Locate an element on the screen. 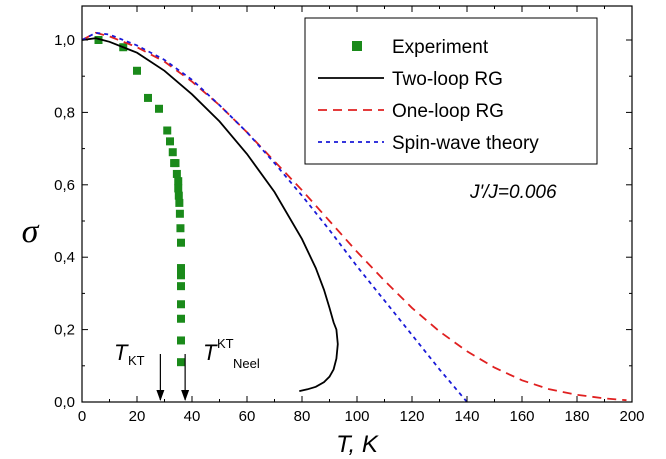 The height and width of the screenshot is (459, 666). y-tick-label: 0,2 is located at coordinates (64, 330).